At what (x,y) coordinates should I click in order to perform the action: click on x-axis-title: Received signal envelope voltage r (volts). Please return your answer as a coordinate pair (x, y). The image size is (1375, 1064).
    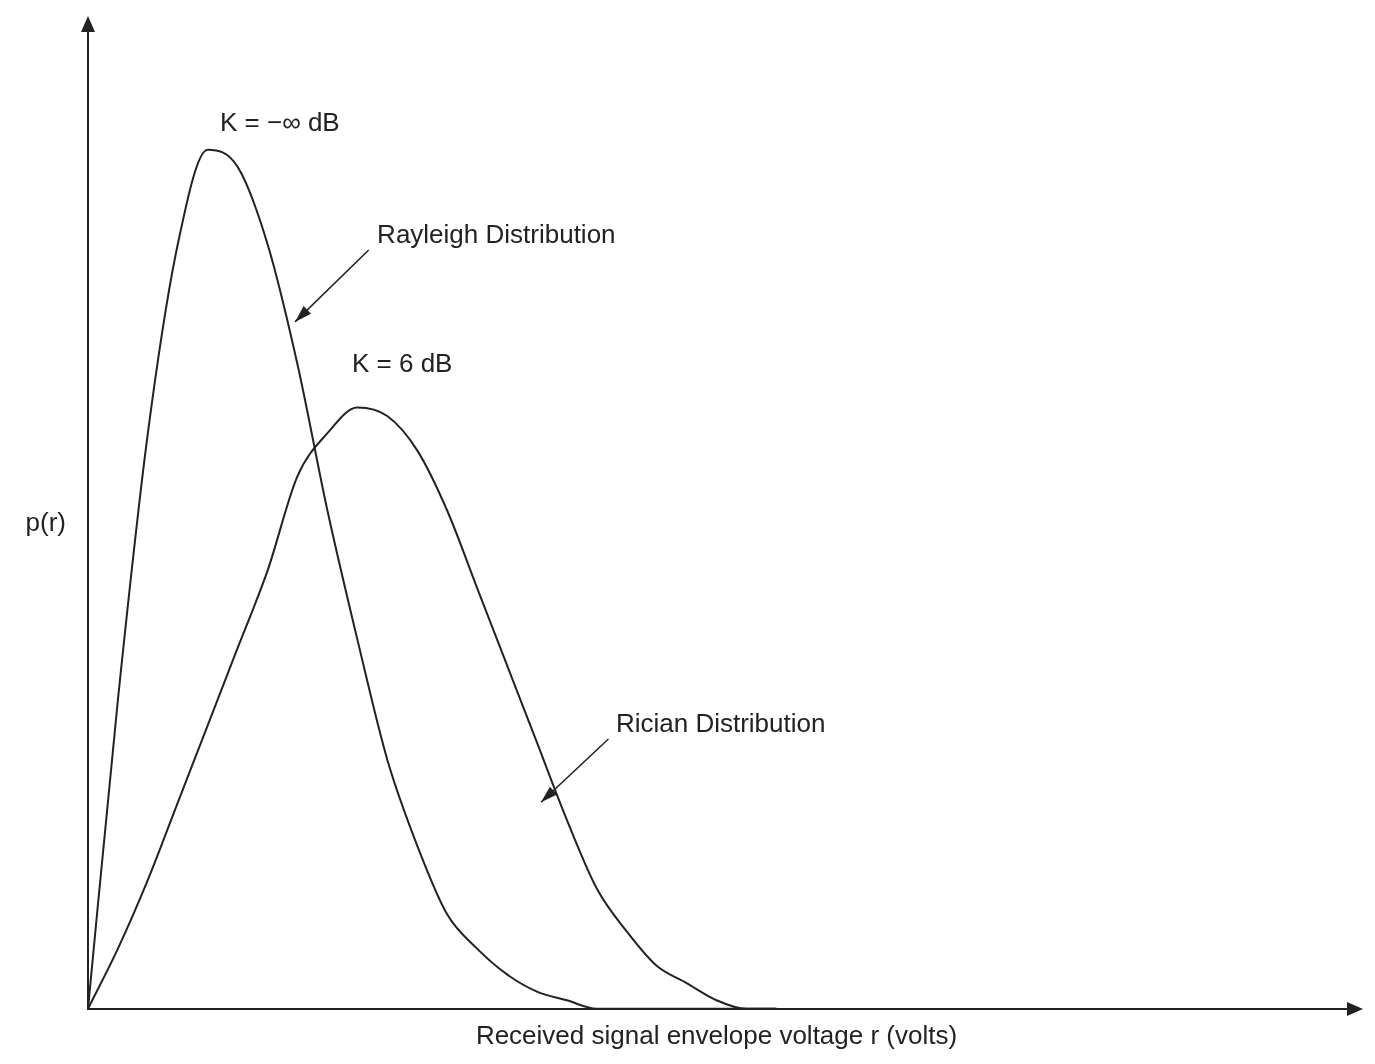
    Looking at the image, I should click on (716, 1034).